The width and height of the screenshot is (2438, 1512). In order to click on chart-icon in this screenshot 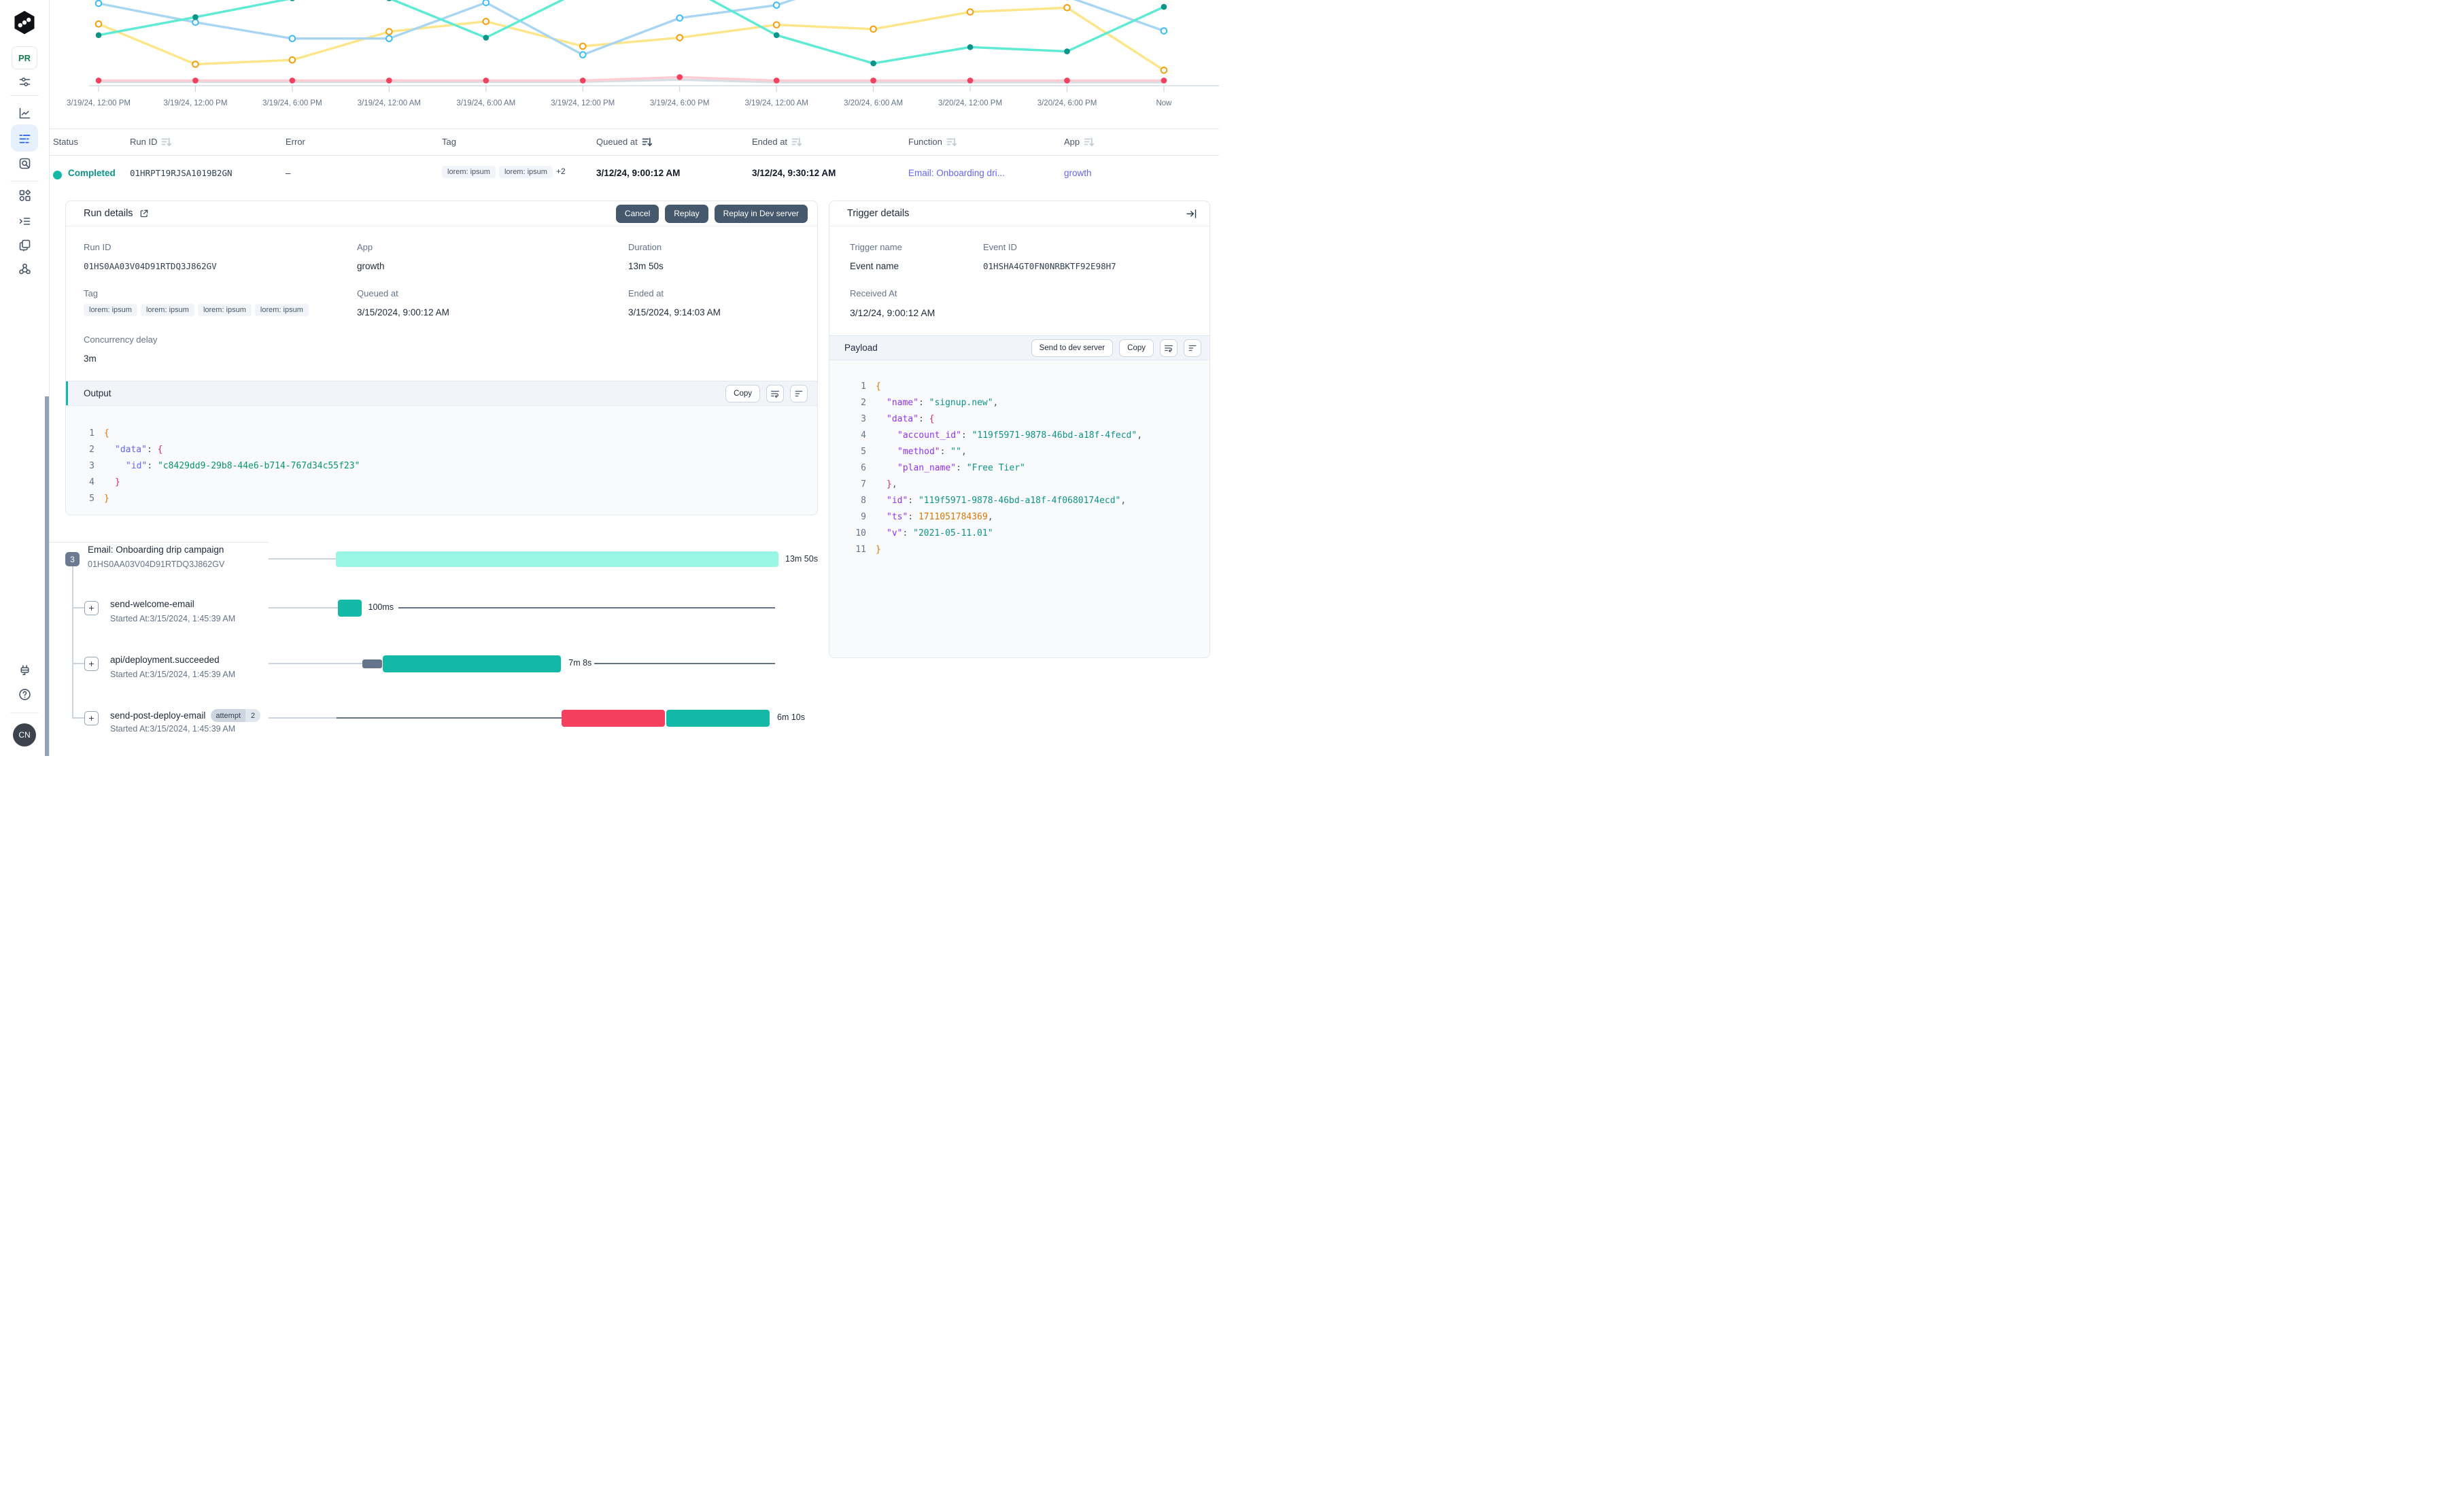, I will do `click(24, 112)`.